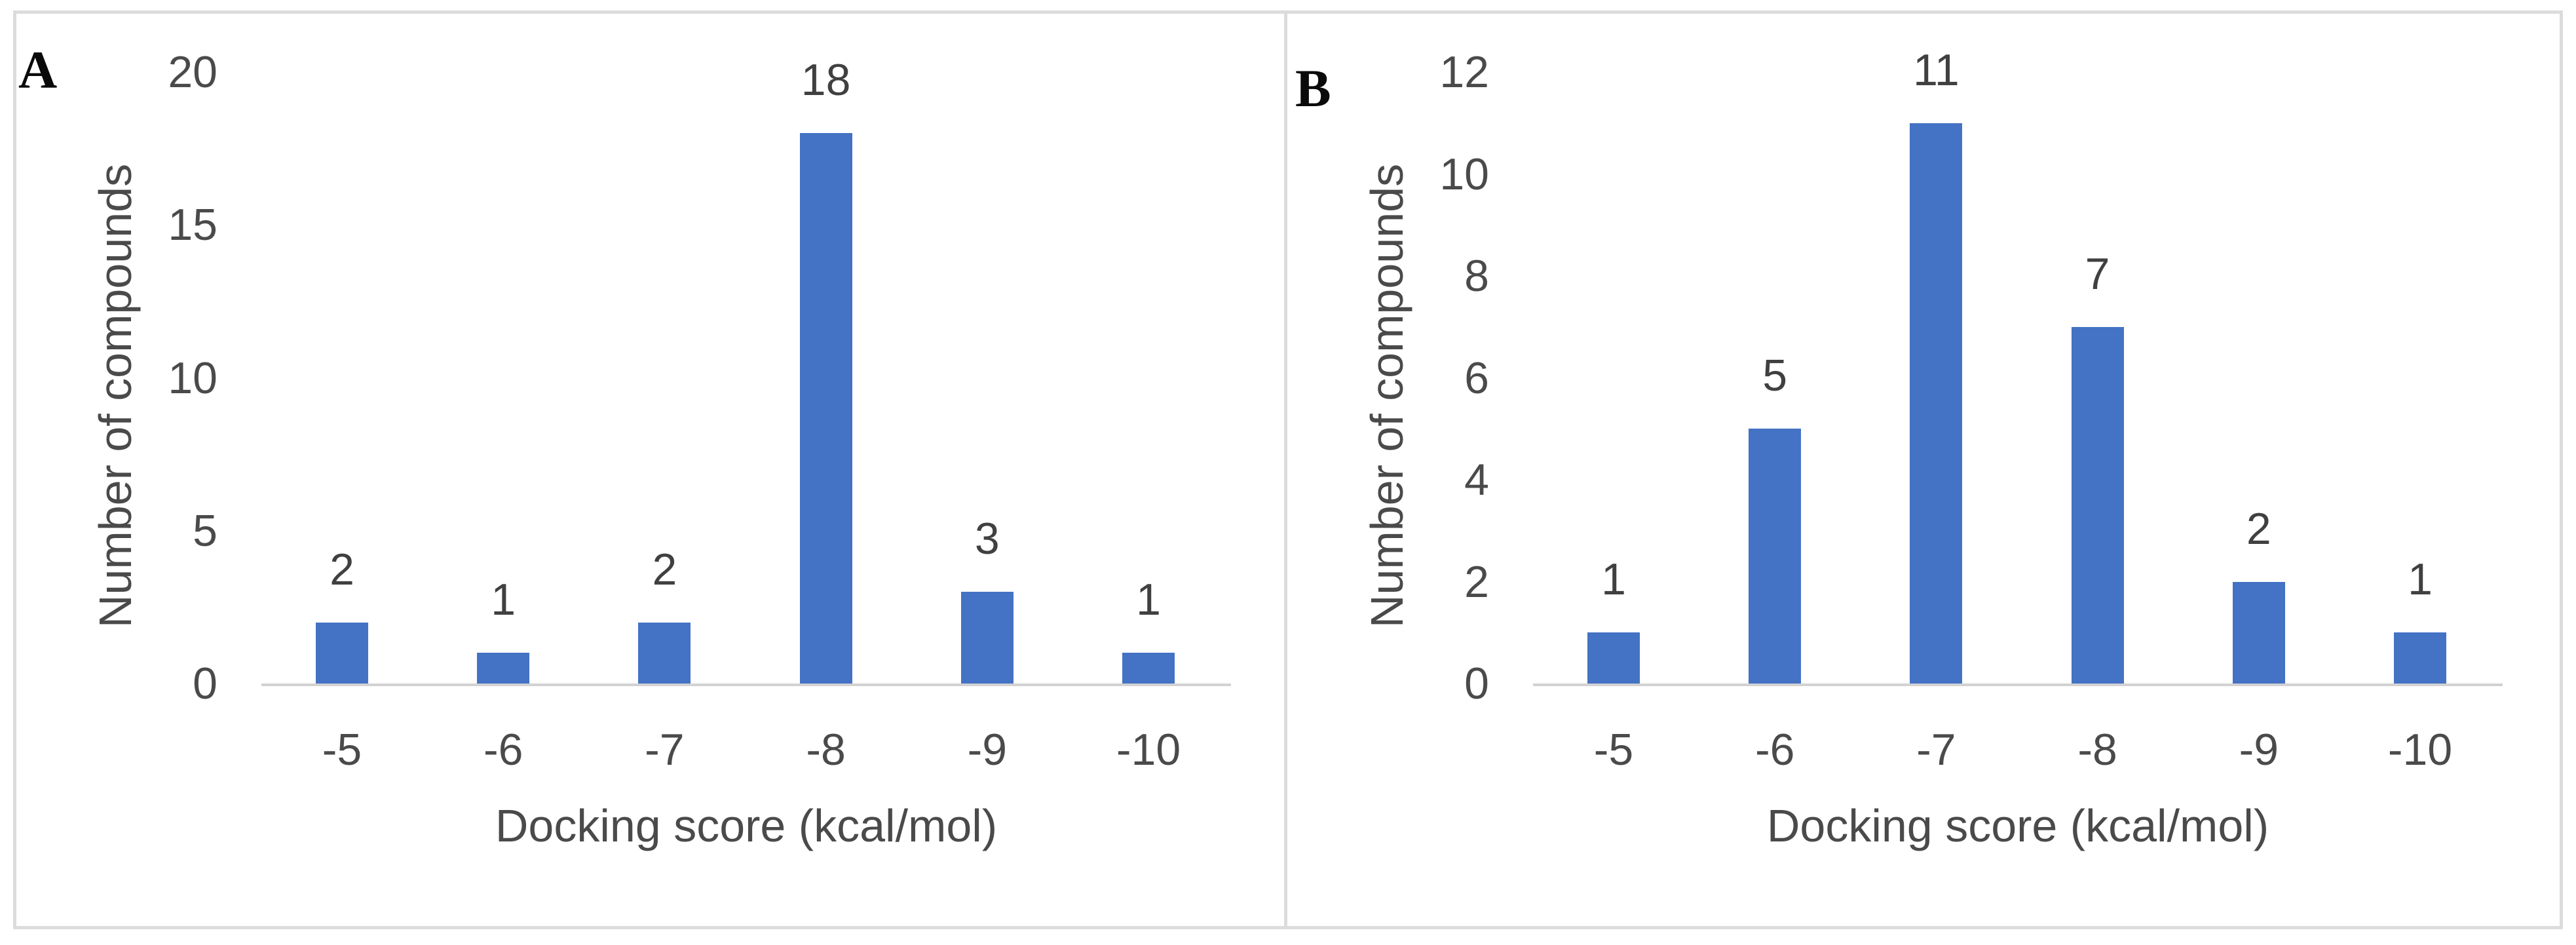  Describe the element at coordinates (1775, 376) in the screenshot. I see `bar-value-label: 5` at that location.